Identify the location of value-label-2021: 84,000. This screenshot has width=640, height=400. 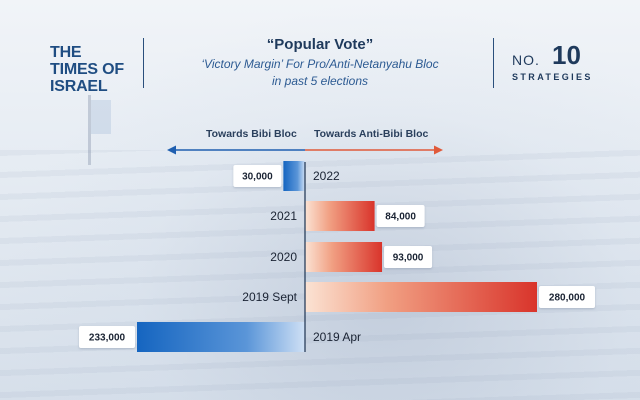
(400, 217).